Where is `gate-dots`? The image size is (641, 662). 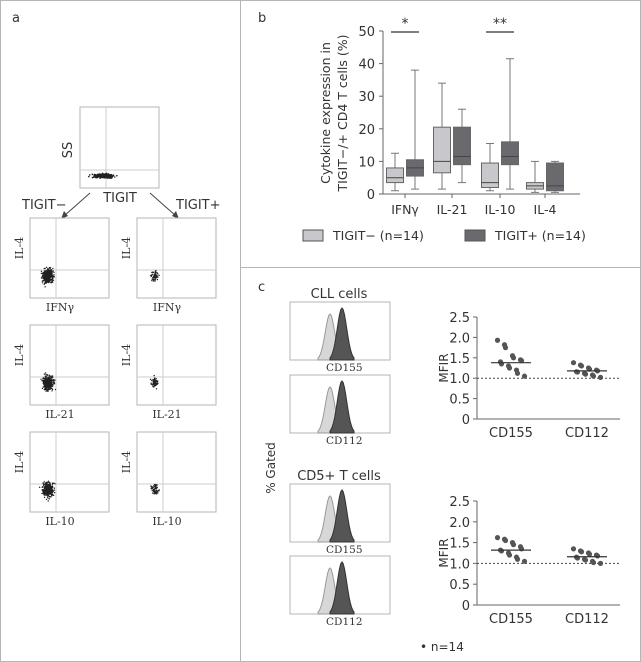 gate-dots is located at coordinates (102, 175).